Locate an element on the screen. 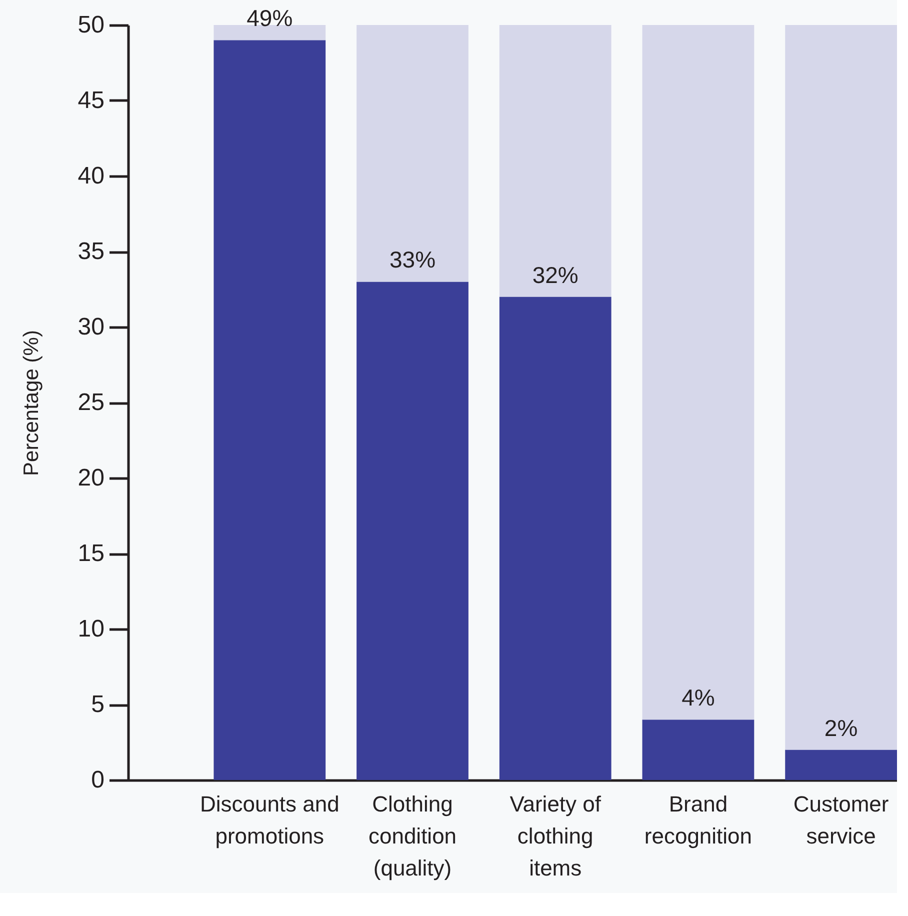 This screenshot has height=916, width=908. y-tick-label: 25 is located at coordinates (91, 402).